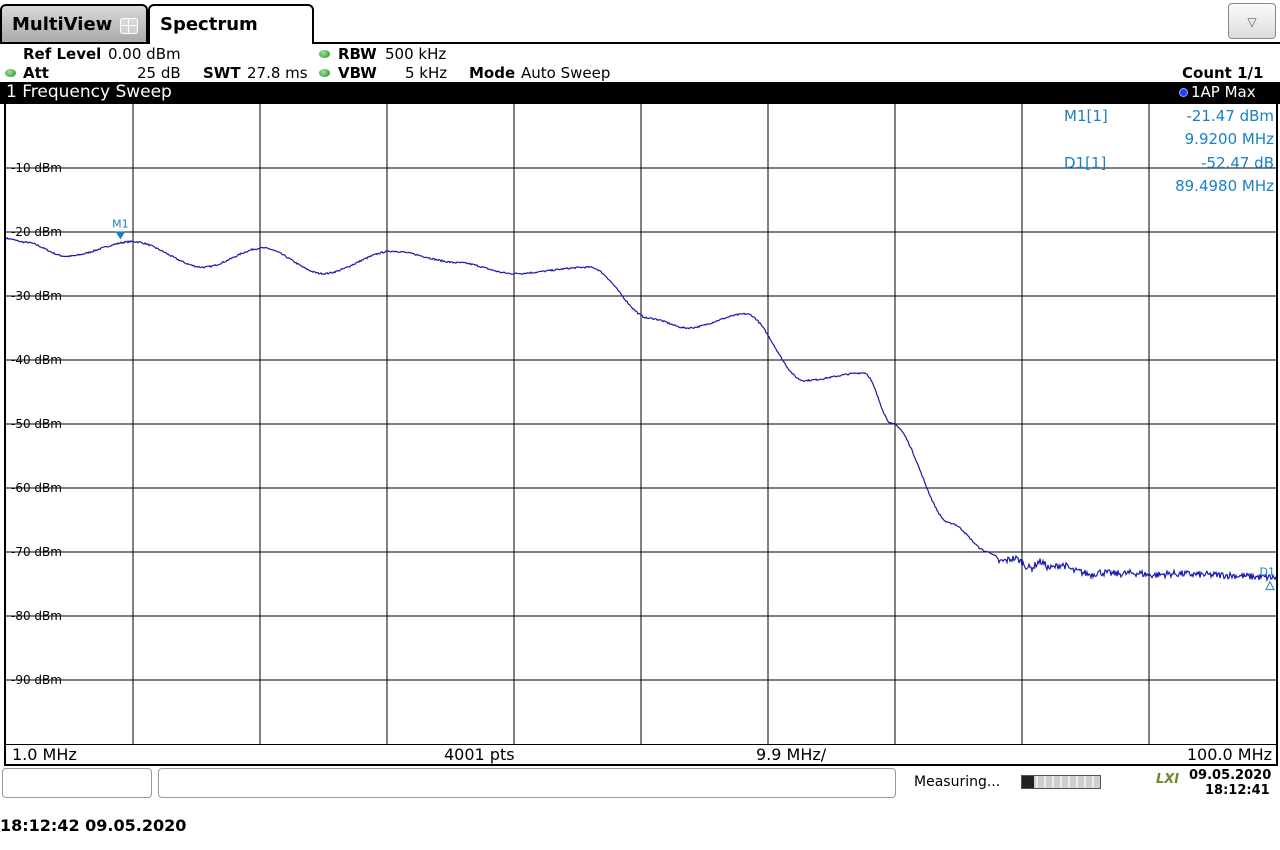 This screenshot has height=850, width=1280. Describe the element at coordinates (36, 360) in the screenshot. I see `y-tick-label: -40 dBm` at that location.